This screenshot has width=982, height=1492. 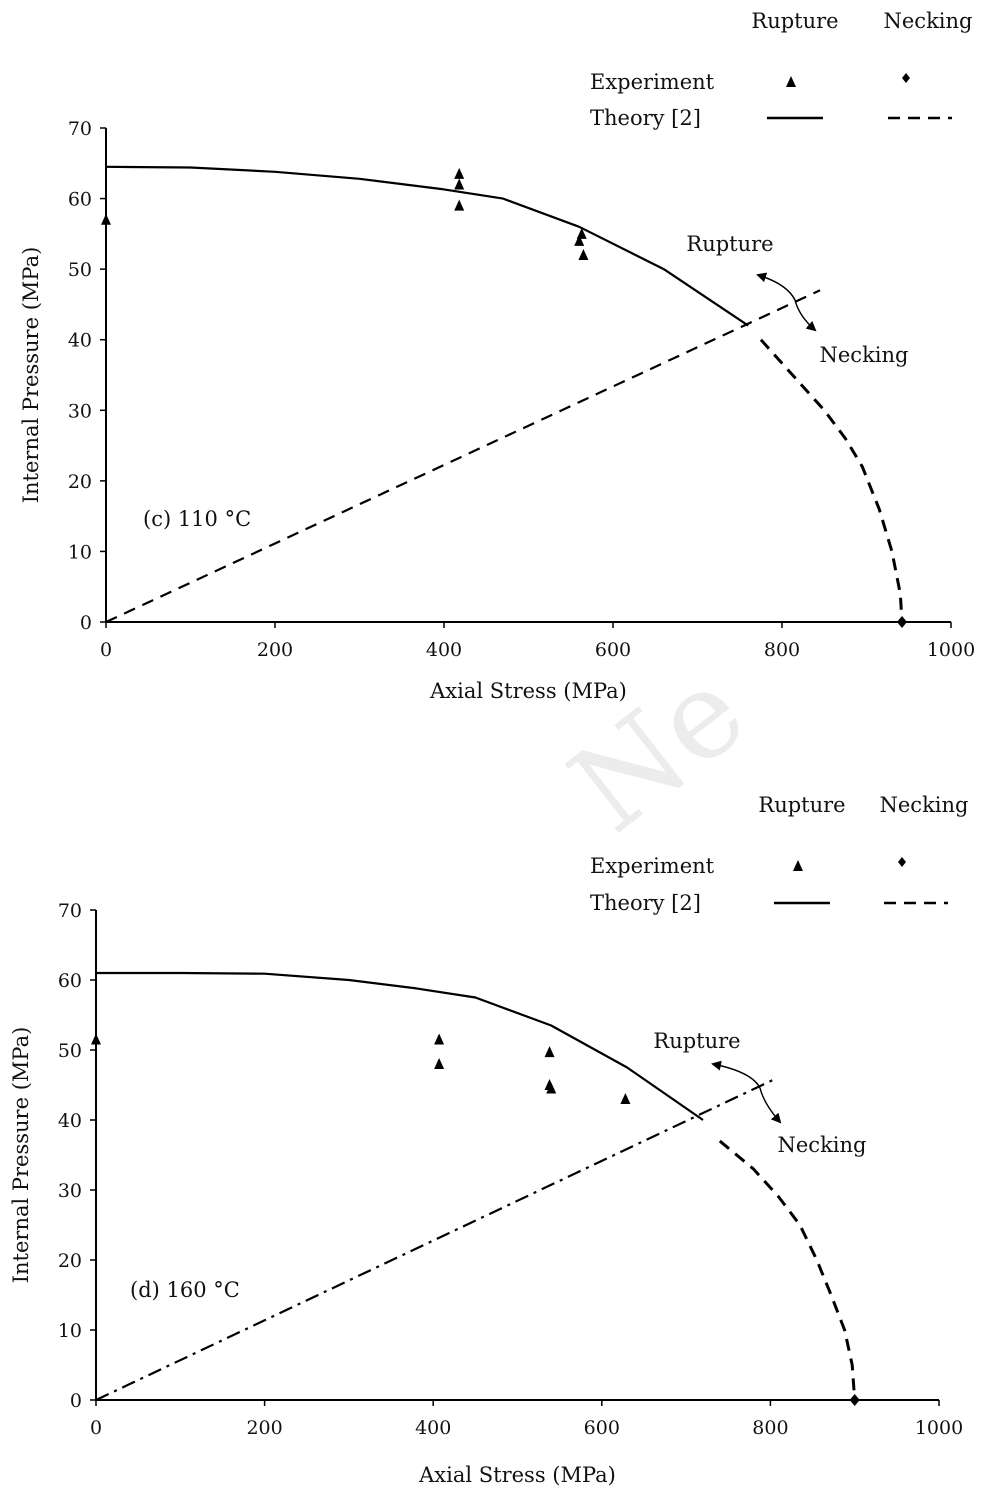 I want to click on watermark: Ne, so click(x=658, y=750).